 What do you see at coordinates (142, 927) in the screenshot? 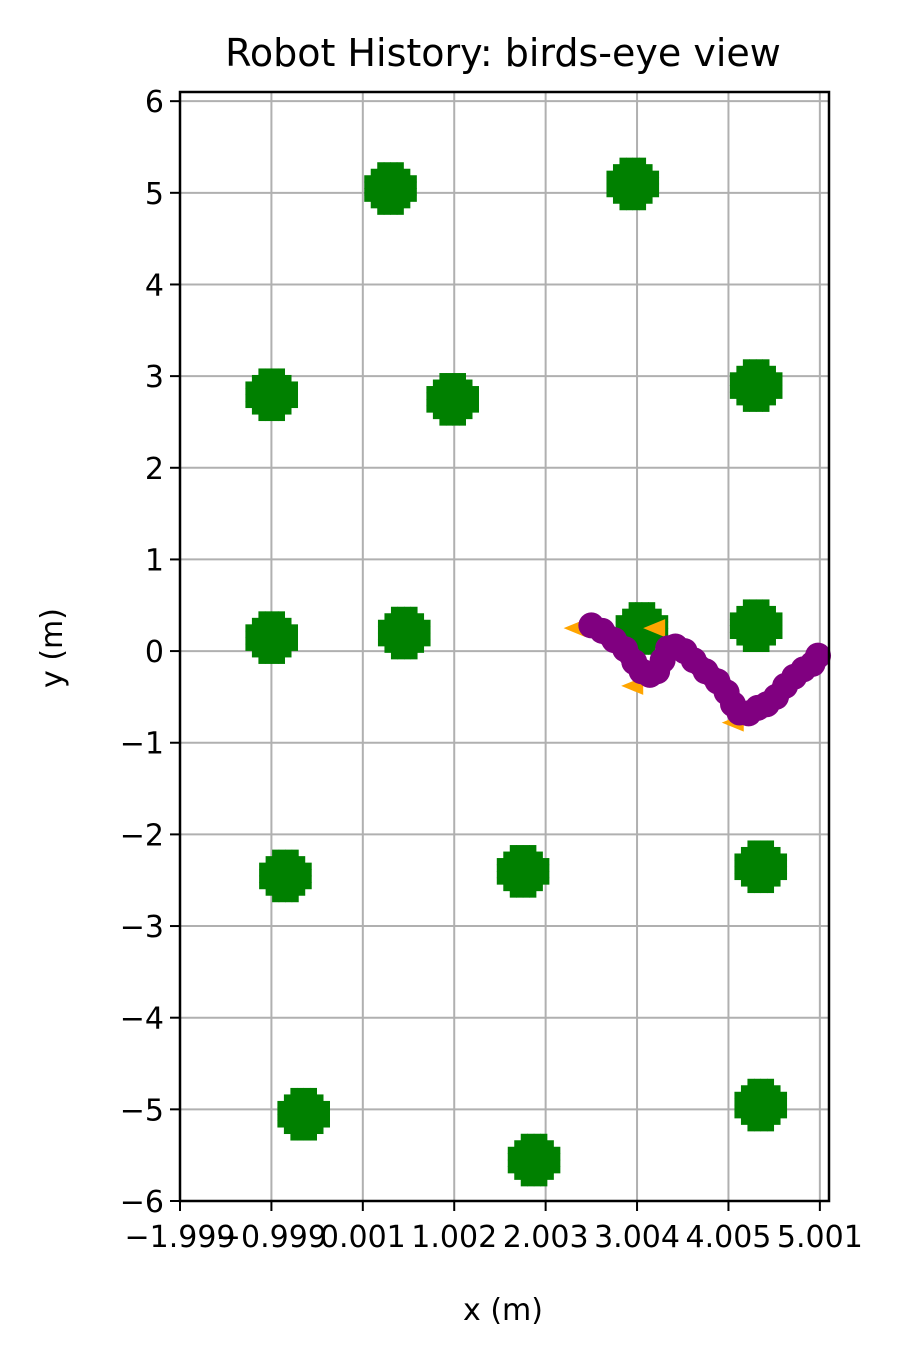
I see `y-tick-label: −3` at bounding box center [142, 927].